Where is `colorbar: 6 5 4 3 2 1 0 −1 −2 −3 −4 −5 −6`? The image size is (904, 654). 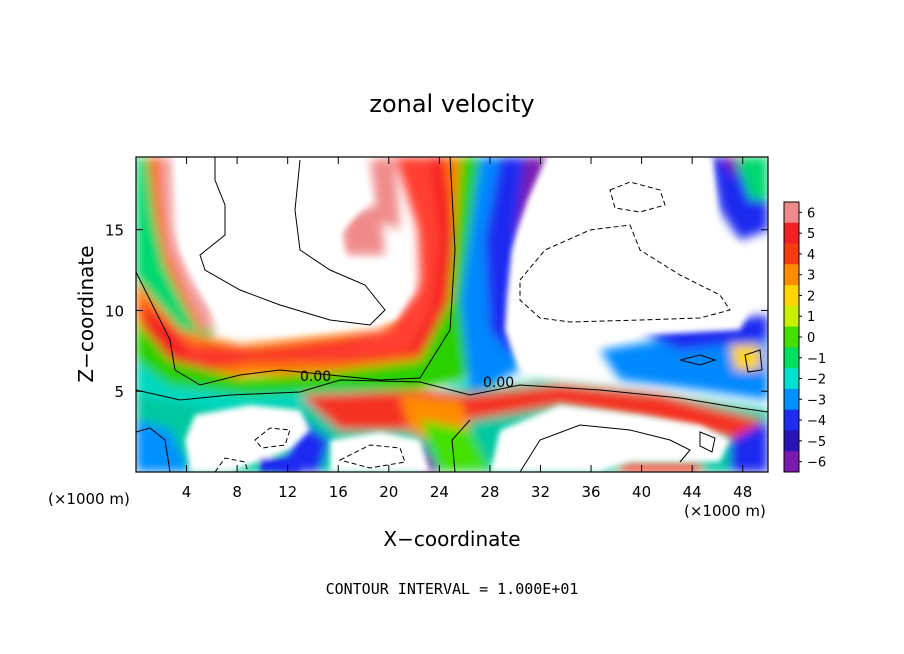
colorbar: 6 5 4 3 2 1 0 −1 −2 −3 −4 −5 −6 is located at coordinates (804, 337).